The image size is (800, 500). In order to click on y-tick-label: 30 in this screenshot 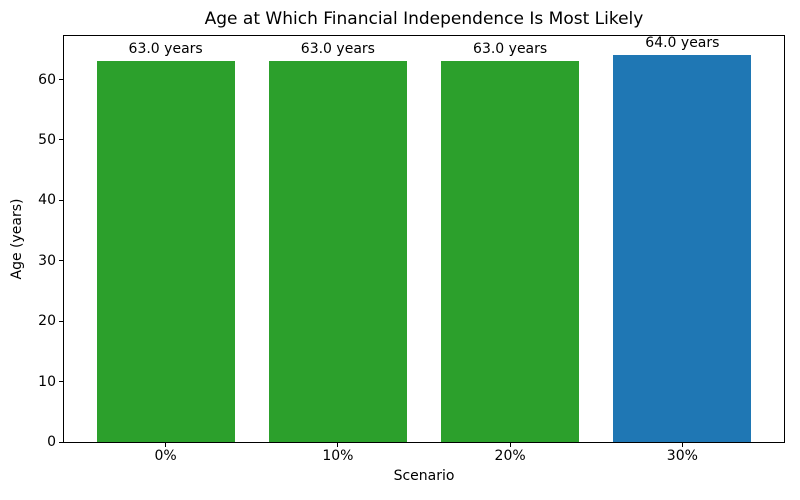, I will do `click(47, 260)`.